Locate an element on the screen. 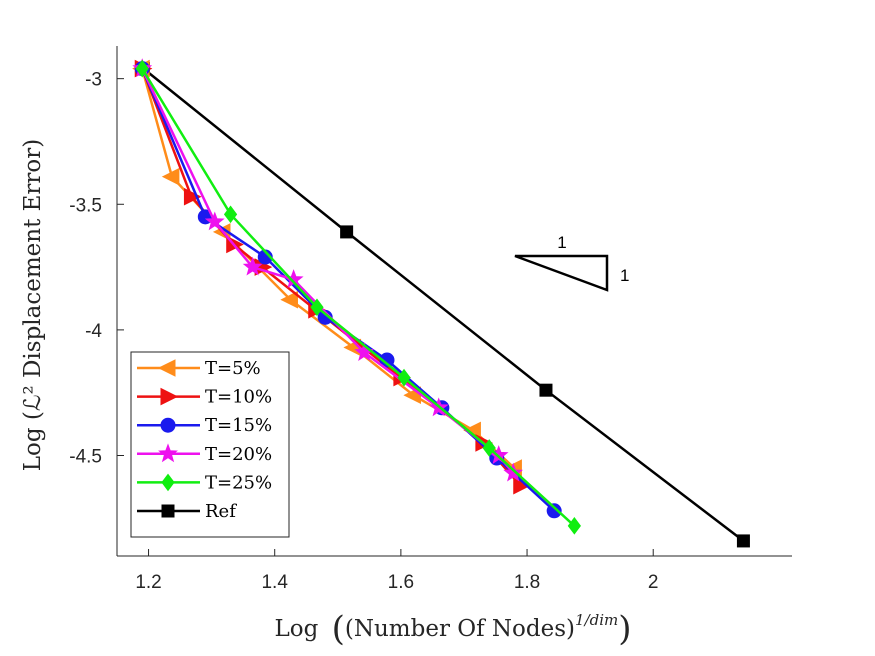 The width and height of the screenshot is (875, 656). y-tick-label: -3.5 is located at coordinates (85, 205).